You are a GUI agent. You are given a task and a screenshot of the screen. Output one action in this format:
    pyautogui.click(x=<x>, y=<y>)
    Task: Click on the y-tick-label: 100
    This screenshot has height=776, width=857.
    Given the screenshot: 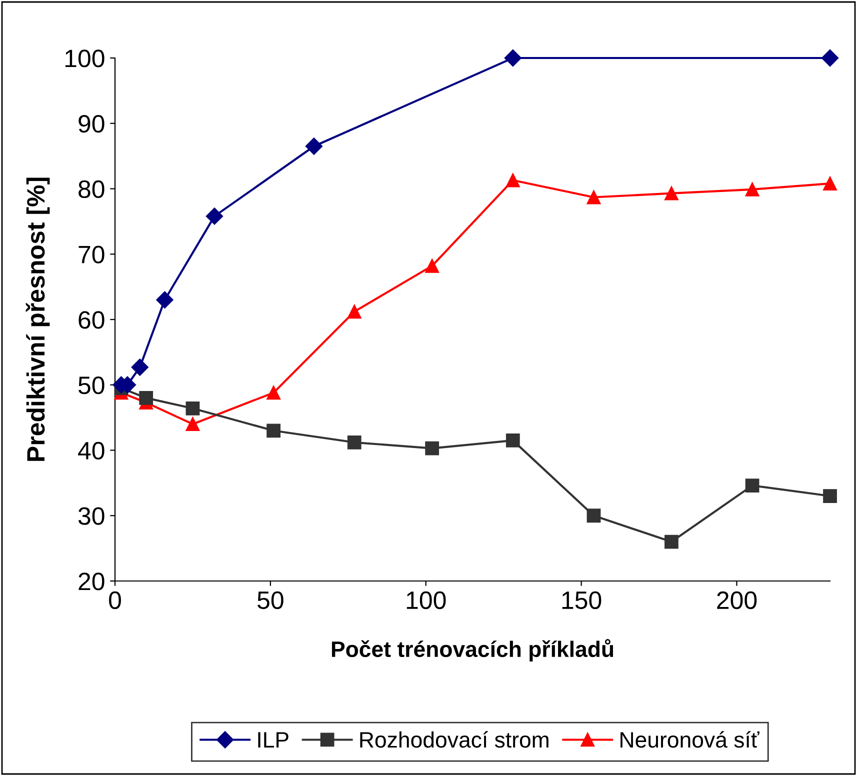 What is the action you would take?
    pyautogui.click(x=84, y=59)
    